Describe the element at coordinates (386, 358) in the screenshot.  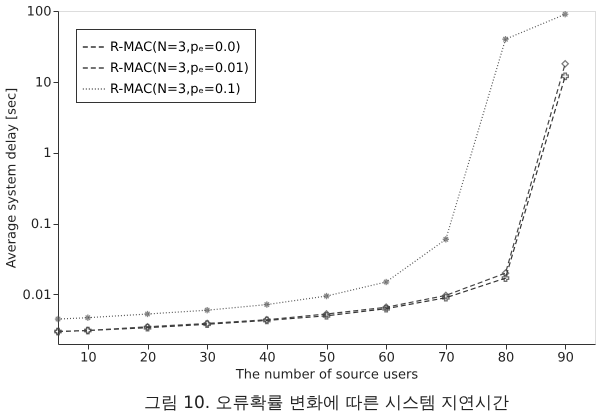
I see `x-tick-label: 60` at that location.